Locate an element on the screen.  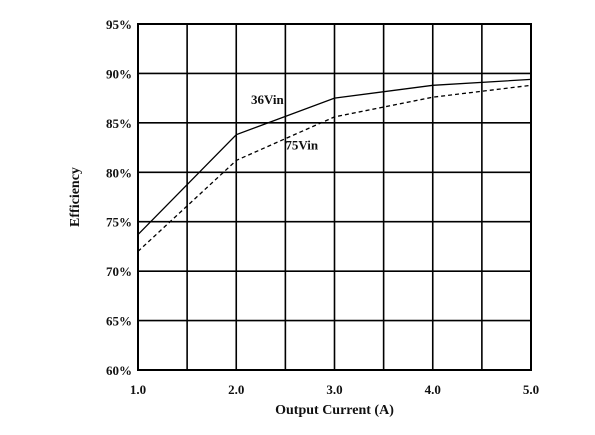
x-tick-label: 1.0 is located at coordinates (138, 389).